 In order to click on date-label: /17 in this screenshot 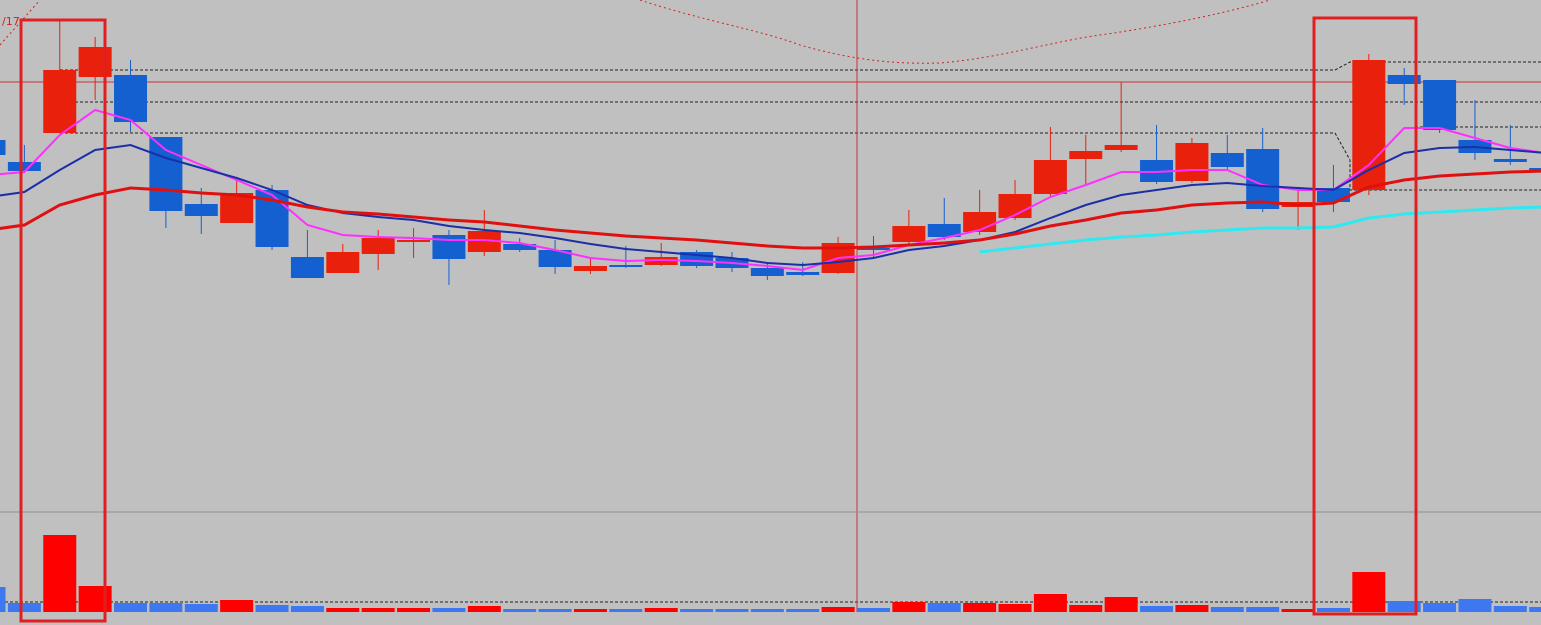, I will do `click(11, 21)`.